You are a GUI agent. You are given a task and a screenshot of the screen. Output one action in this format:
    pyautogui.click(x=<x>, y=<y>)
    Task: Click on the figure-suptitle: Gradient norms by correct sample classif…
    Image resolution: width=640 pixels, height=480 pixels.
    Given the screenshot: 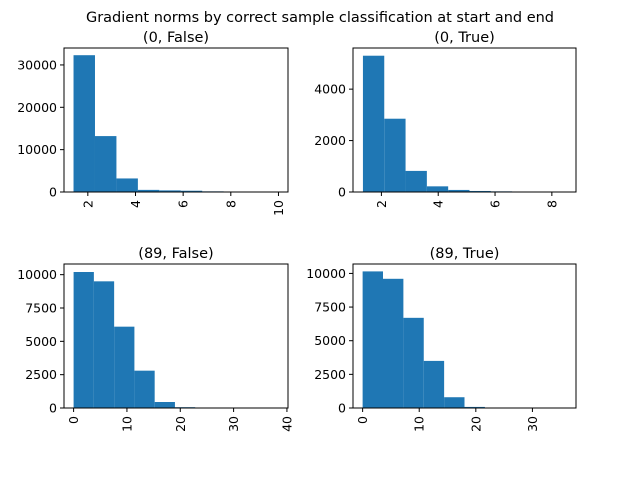 What is the action you would take?
    pyautogui.click(x=320, y=18)
    